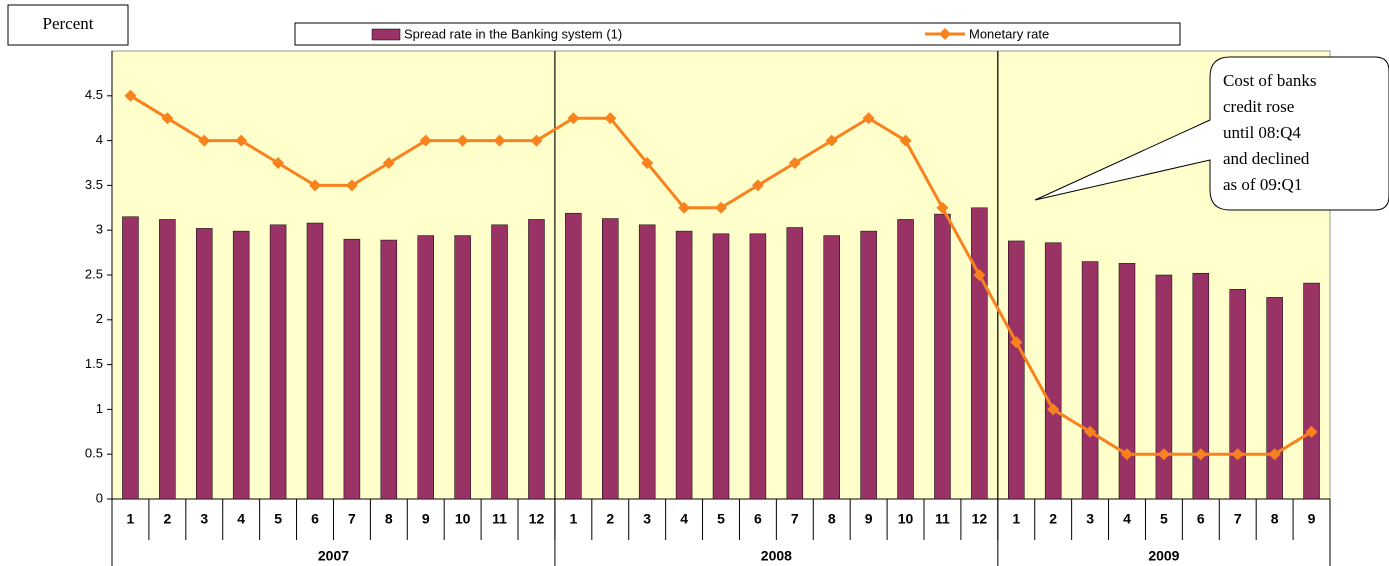 The width and height of the screenshot is (1389, 566). Describe the element at coordinates (94, 453) in the screenshot. I see `y-tick-label: 0.5` at that location.